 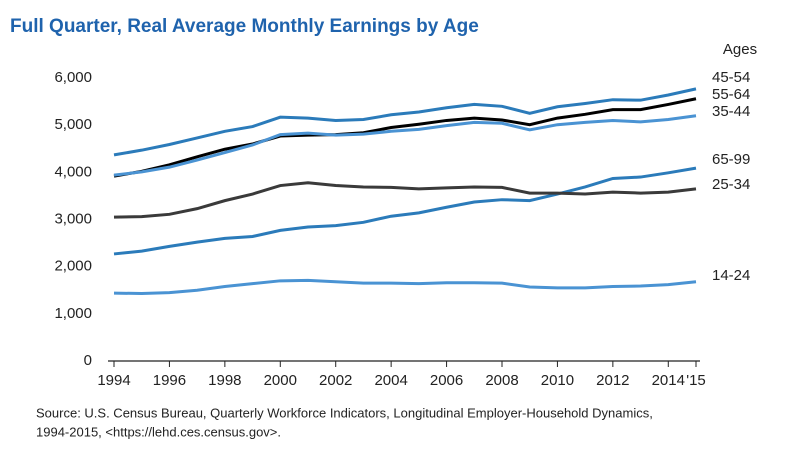 What do you see at coordinates (731, 111) in the screenshot?
I see `series-label: 35-44` at bounding box center [731, 111].